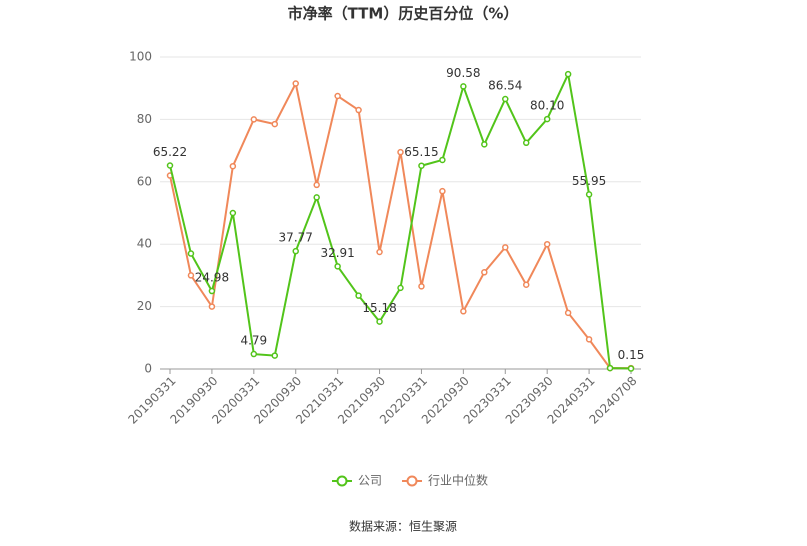 The height and width of the screenshot is (546, 807). I want to click on data-label: 32.91, so click(337, 253).